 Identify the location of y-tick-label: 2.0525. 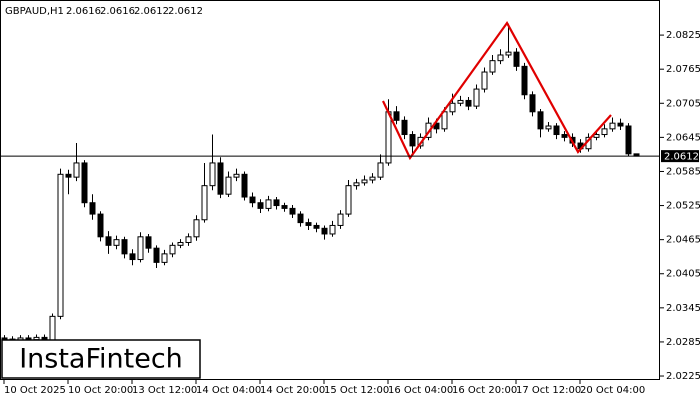
(683, 206).